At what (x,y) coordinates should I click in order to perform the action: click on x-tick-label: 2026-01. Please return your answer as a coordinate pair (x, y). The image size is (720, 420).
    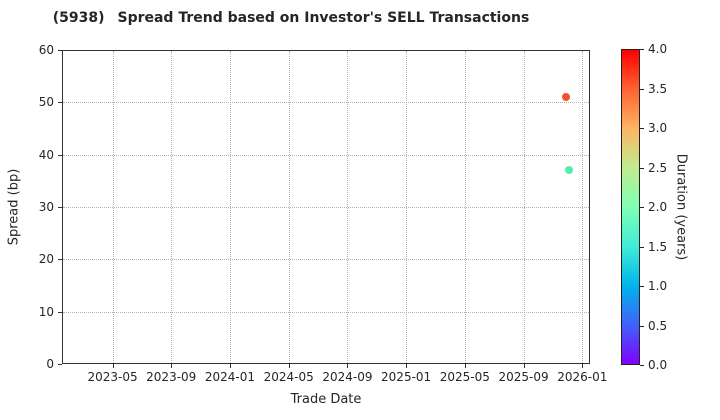
    Looking at the image, I should click on (582, 377).